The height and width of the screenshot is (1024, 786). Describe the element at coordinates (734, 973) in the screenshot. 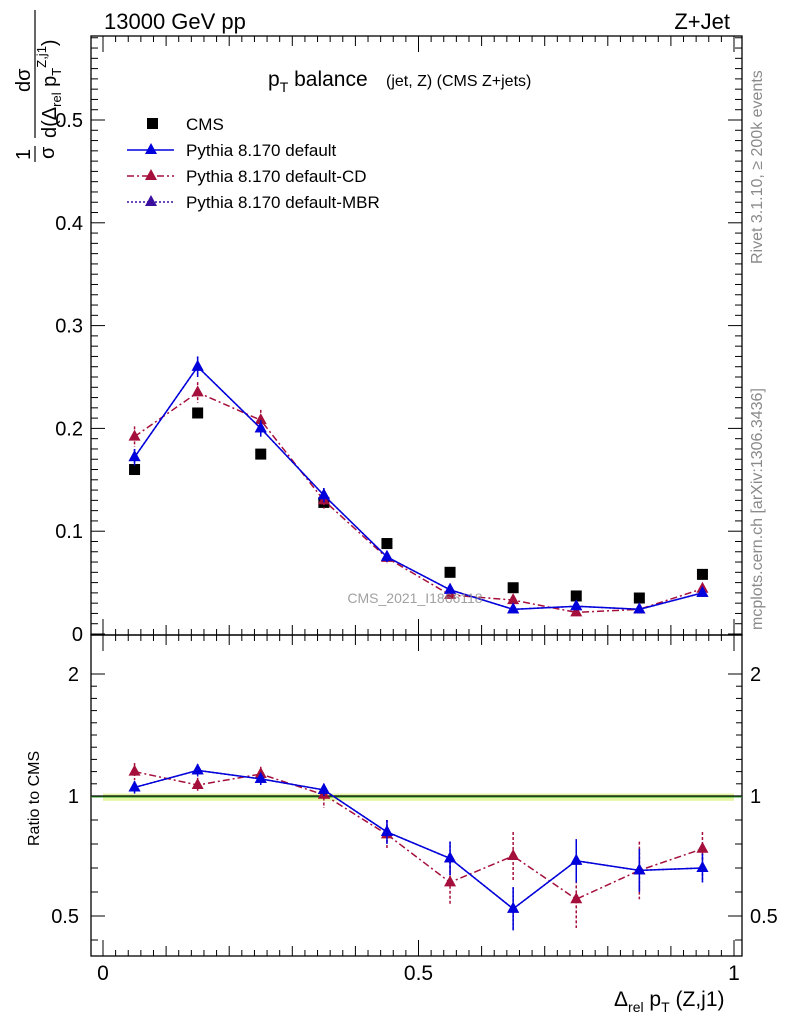

I see `x-tick-label: 1` at that location.